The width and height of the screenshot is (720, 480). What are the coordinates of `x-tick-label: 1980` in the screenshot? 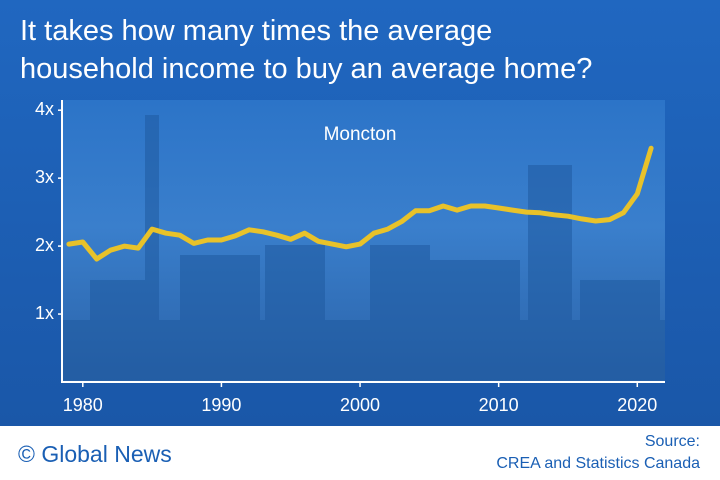 It's located at (83, 405).